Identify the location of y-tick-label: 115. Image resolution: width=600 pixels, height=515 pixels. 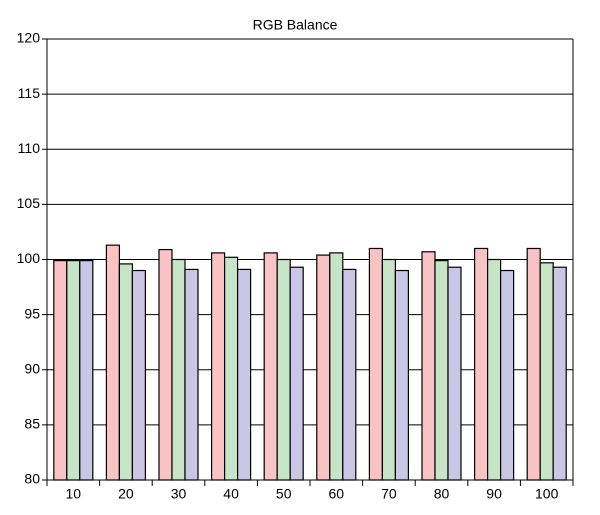
(29, 93).